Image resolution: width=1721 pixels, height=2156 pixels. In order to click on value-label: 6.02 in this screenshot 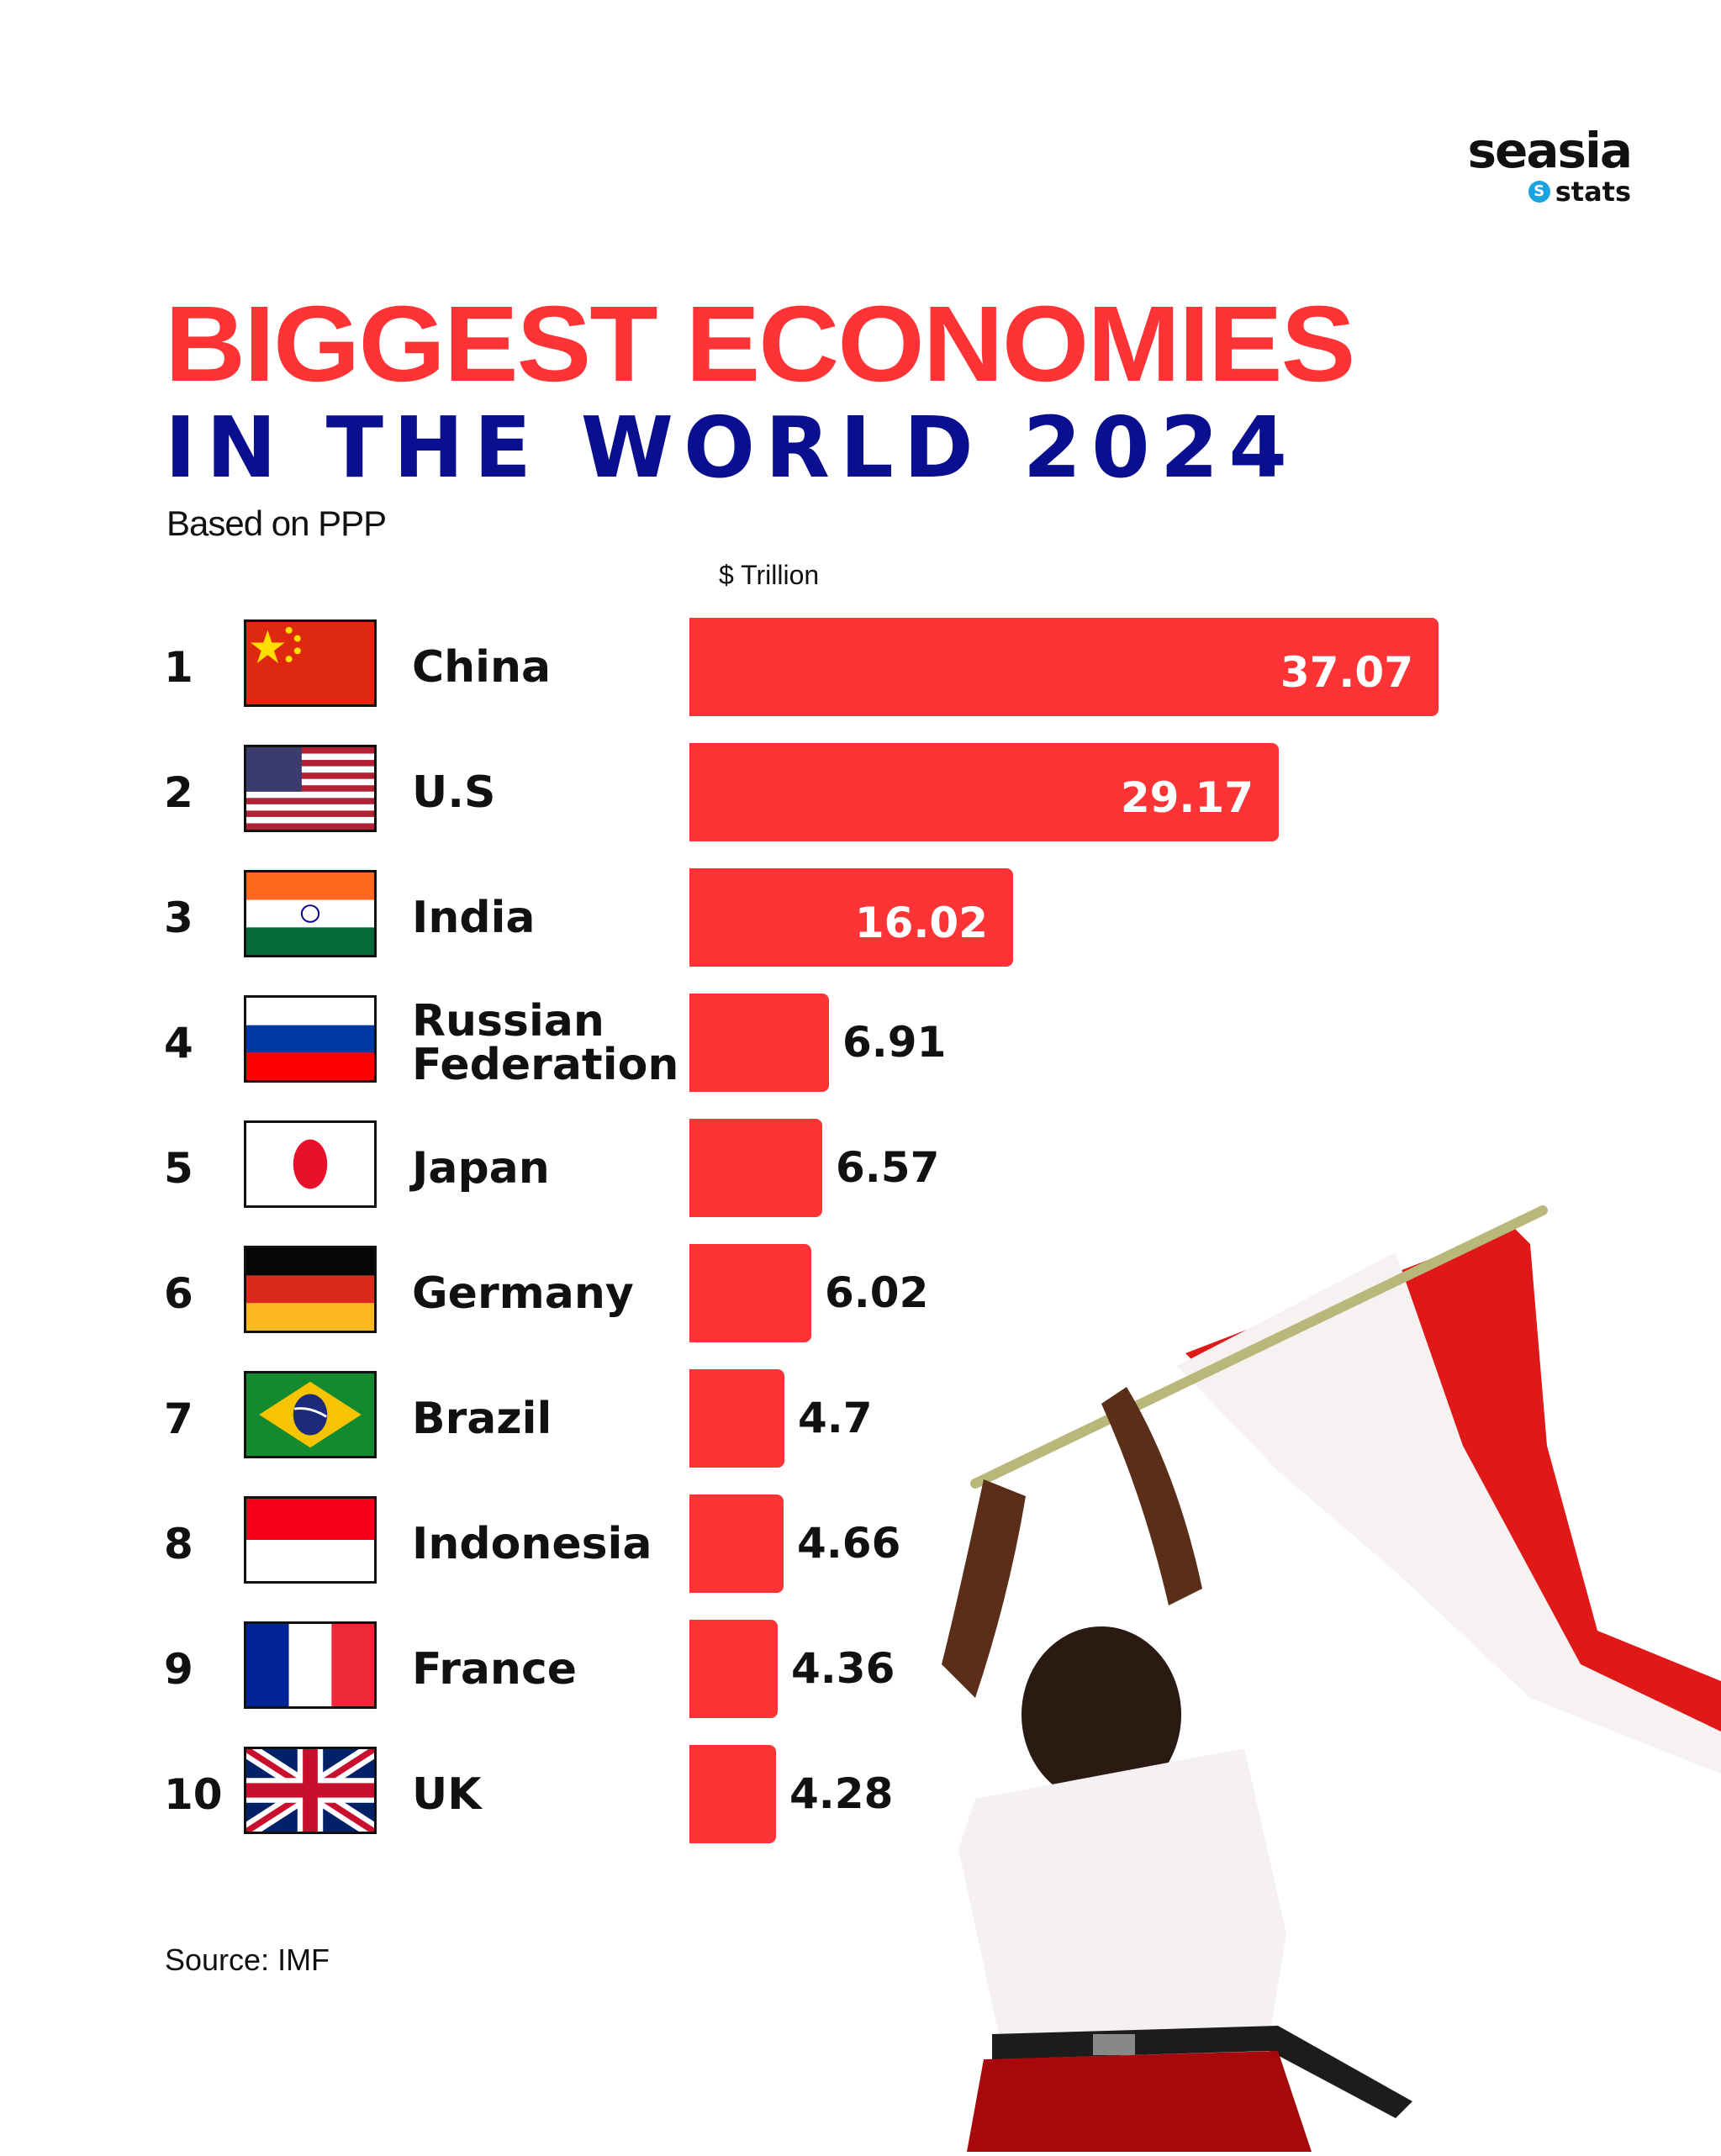, I will do `click(877, 1292)`.